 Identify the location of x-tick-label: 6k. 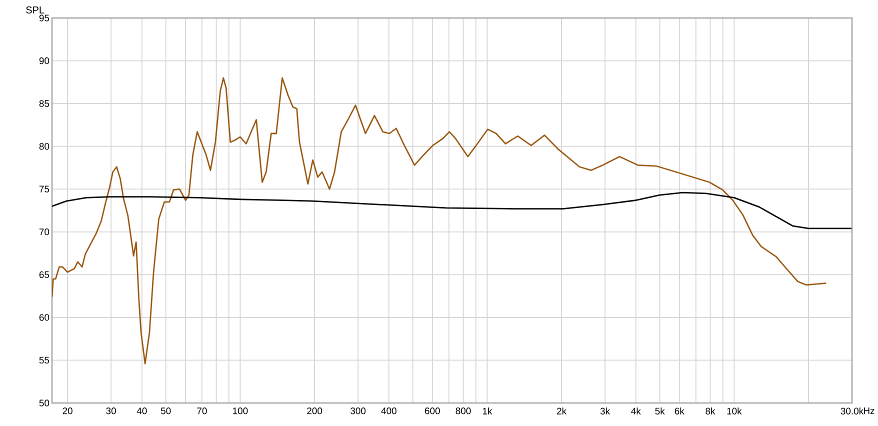
(679, 411).